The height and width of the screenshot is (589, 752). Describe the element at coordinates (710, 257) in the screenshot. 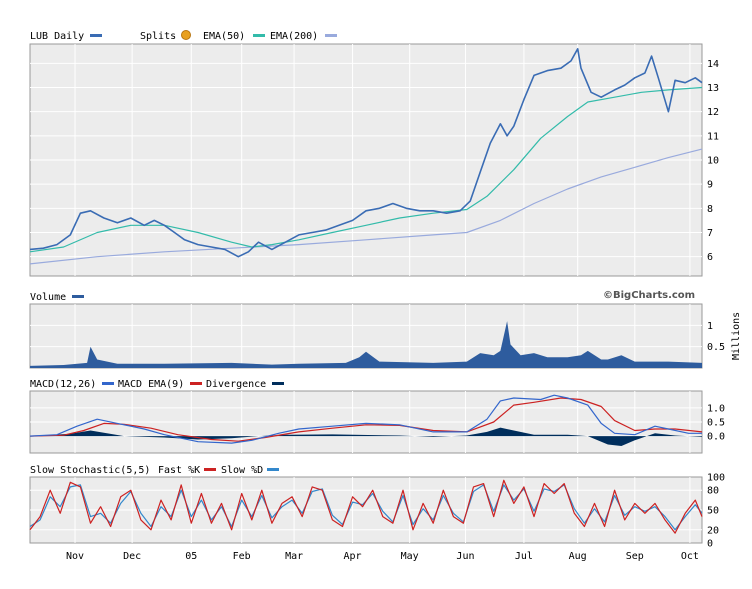

I see `price-y-tick-0: 6` at that location.